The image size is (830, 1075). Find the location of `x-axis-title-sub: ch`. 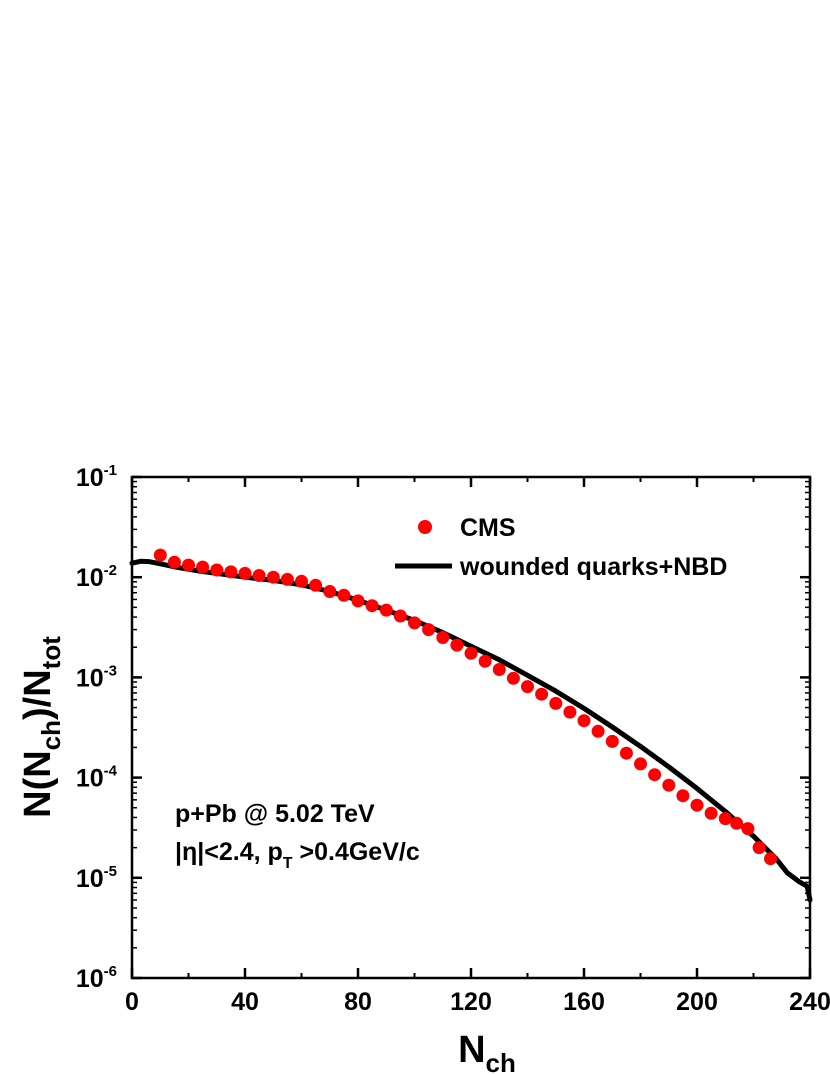

x-axis-title-sub: ch is located at coordinates (501, 1061).